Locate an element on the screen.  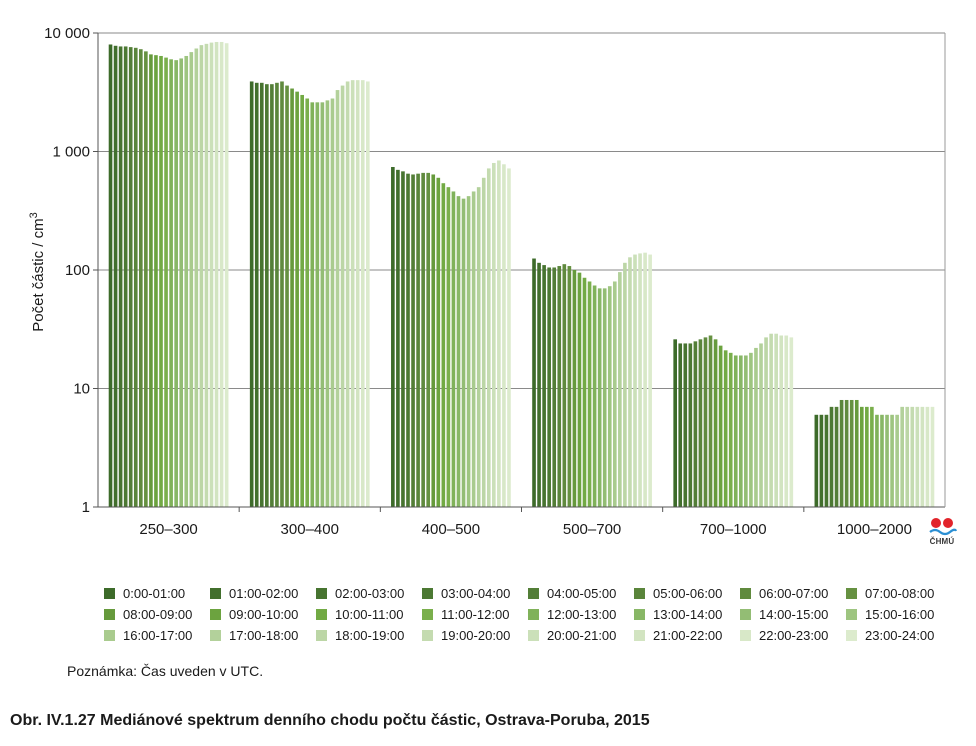
legend-item: 16:00-17:00 is located at coordinates (157, 635).